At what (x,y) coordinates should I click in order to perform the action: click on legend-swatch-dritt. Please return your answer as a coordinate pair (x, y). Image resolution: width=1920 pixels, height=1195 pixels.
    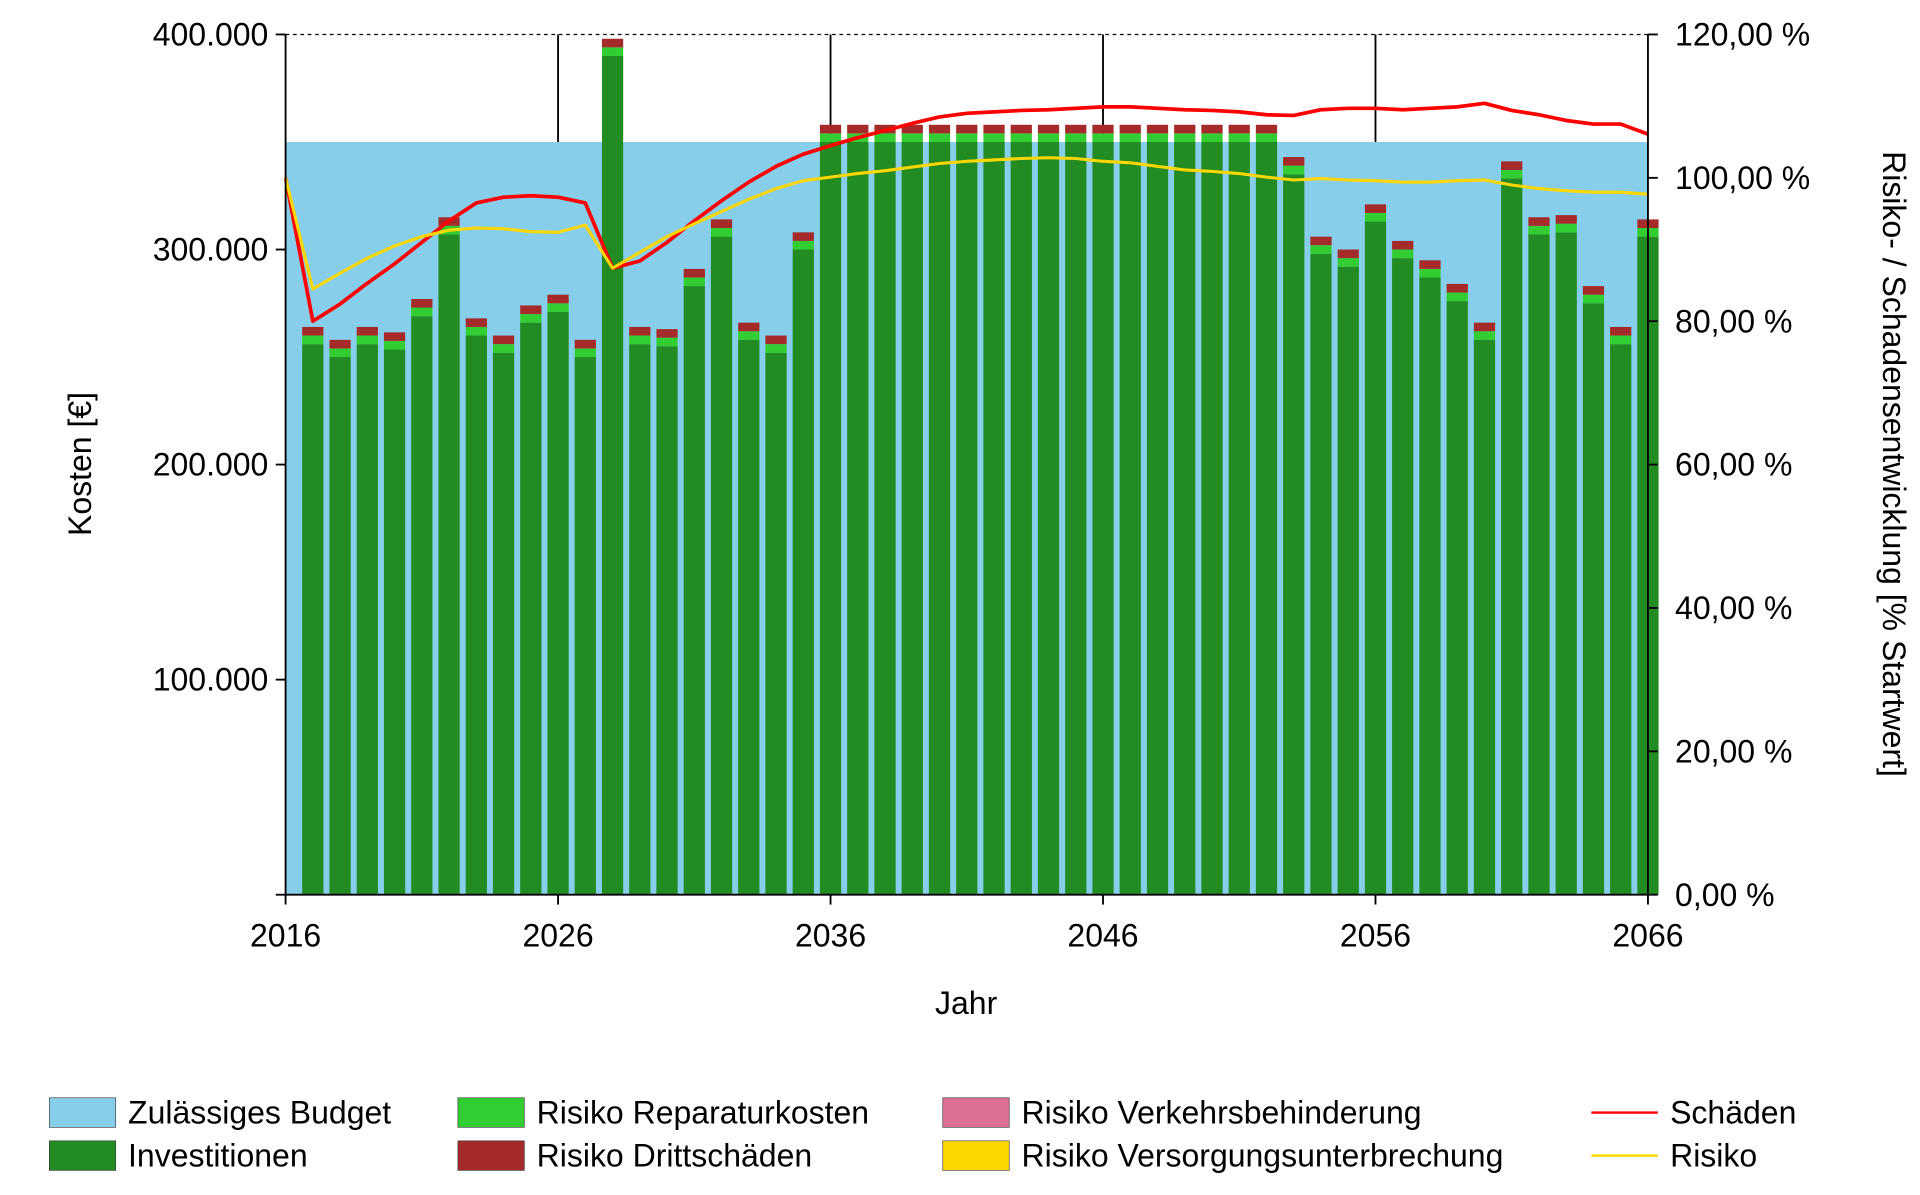
    Looking at the image, I should click on (491, 1155).